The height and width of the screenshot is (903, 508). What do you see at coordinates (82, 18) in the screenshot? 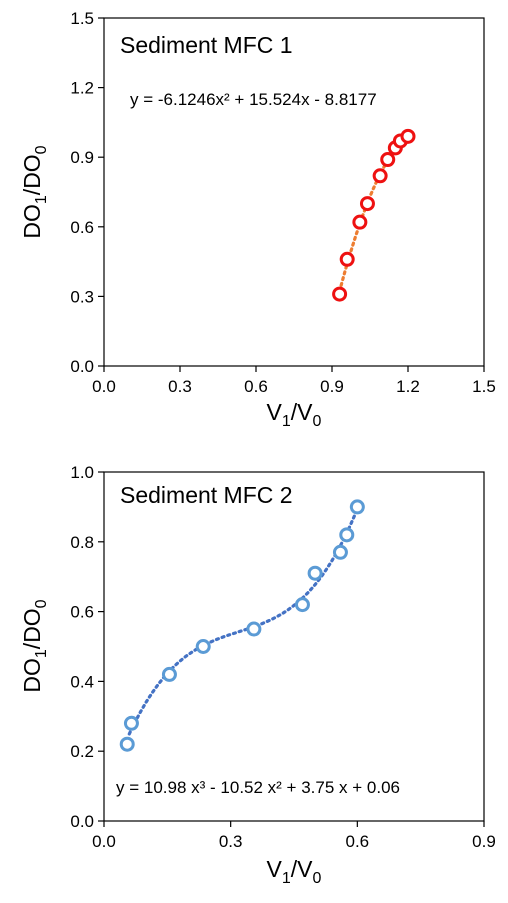
I see `y-tick-label: 1.5` at bounding box center [82, 18].